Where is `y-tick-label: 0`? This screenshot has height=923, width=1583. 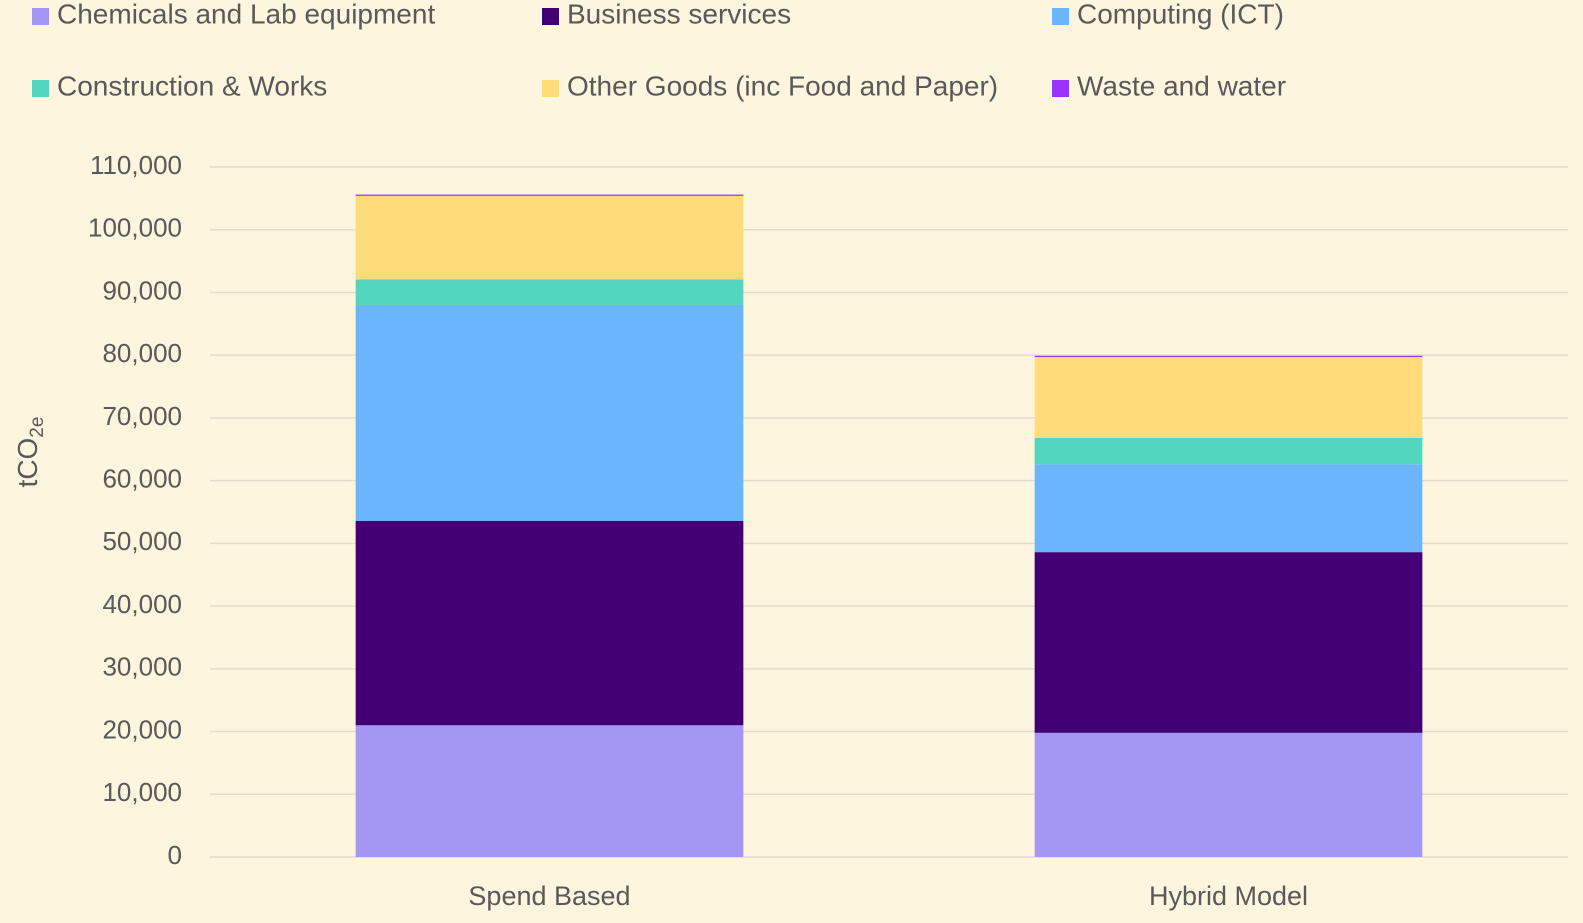 y-tick-label: 0 is located at coordinates (175, 855).